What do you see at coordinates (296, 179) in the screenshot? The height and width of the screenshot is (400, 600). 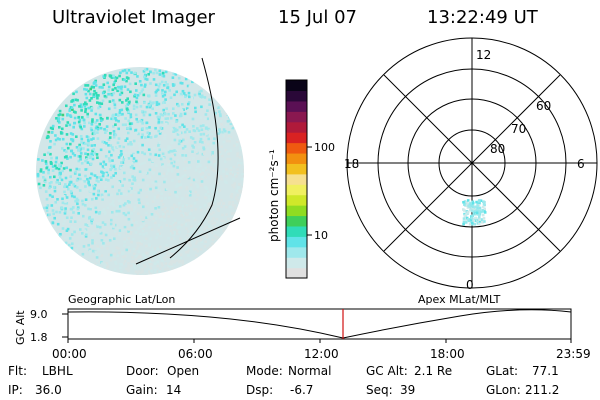 I see `color-bar-frame` at bounding box center [296, 179].